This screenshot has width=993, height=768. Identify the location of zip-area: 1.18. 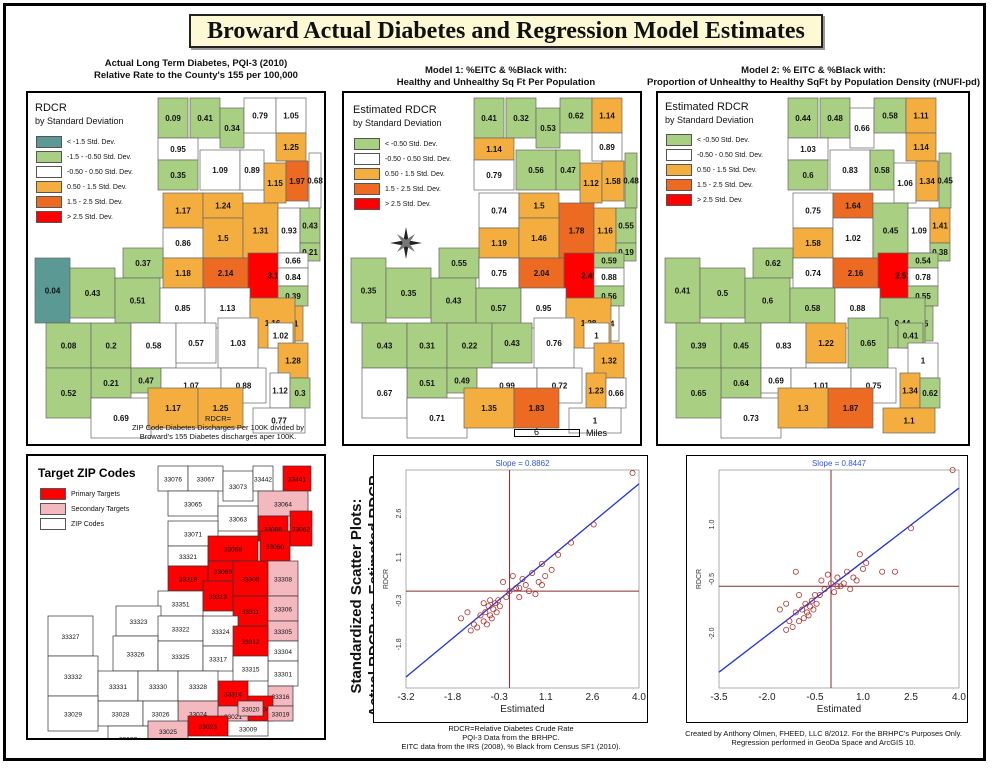
(183, 273).